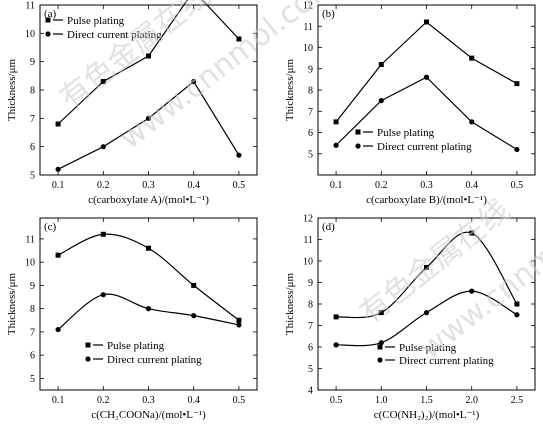 The image size is (543, 424). What do you see at coordinates (310, 391) in the screenshot?
I see `y-tick-label: 4` at bounding box center [310, 391].